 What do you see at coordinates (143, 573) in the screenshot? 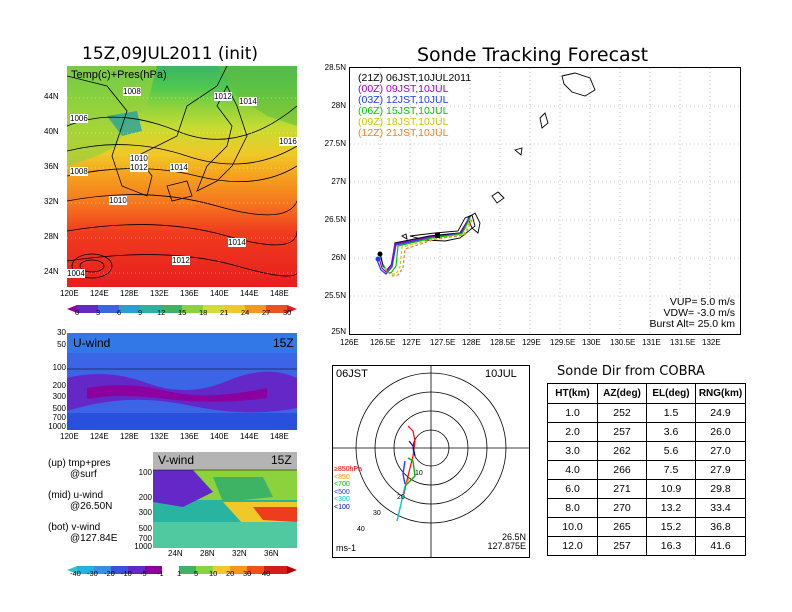
I see `colorbar-tick: -5` at bounding box center [143, 573].